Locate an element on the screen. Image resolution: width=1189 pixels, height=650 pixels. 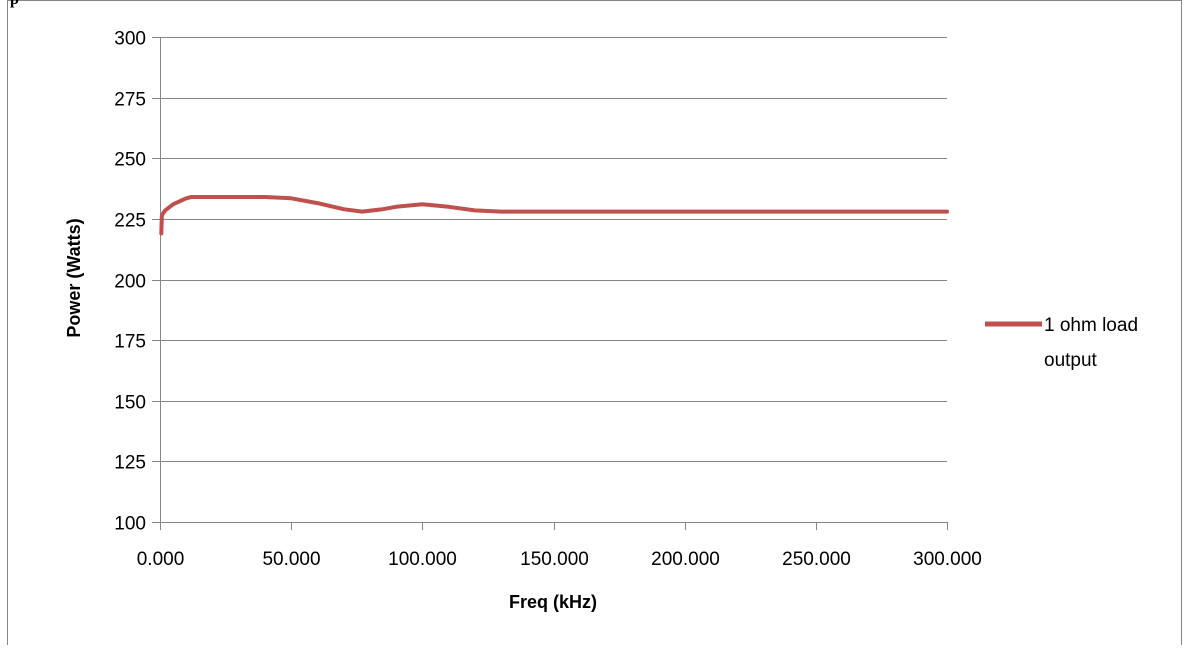
x-tick-label-200: 200.000 is located at coordinates (685, 559).